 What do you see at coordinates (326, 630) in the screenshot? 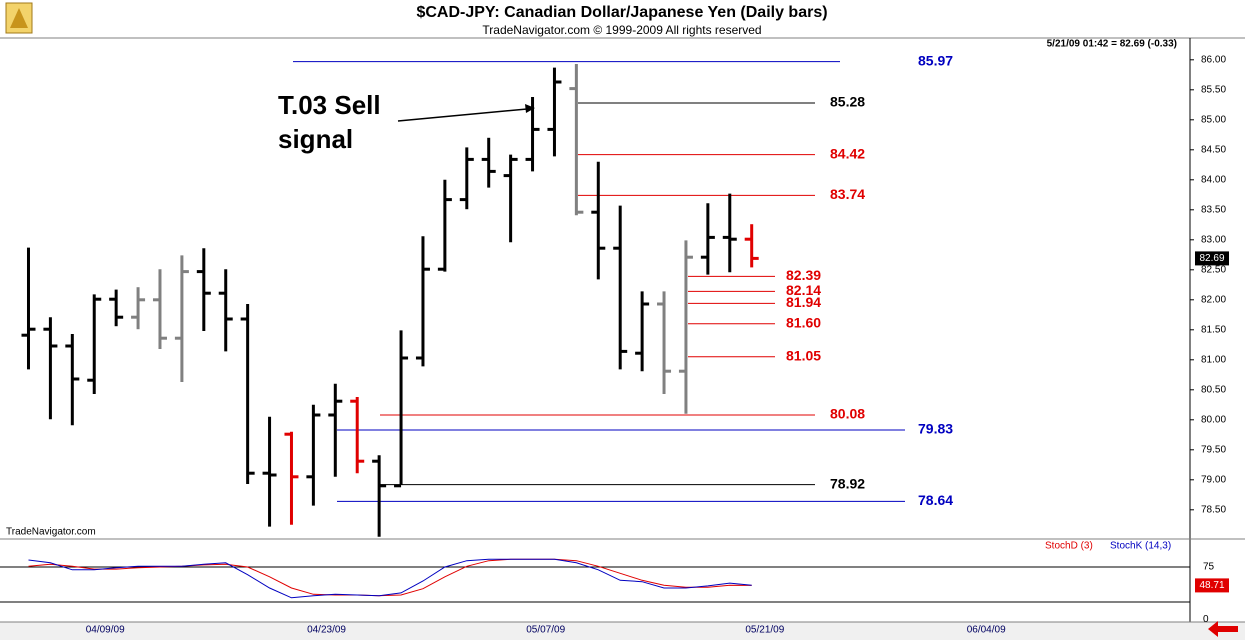
I see `x-tick-label: 04/23/09` at bounding box center [326, 630].